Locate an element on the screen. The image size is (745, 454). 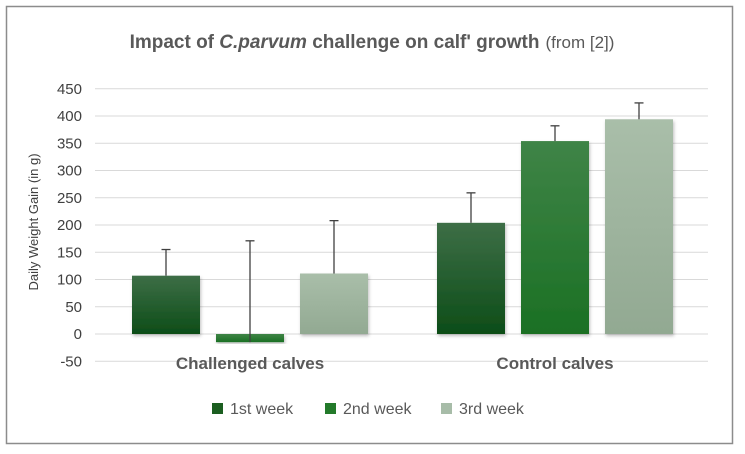
chart-title-suffix: challenge on calf' growth is located at coordinates (423, 42).